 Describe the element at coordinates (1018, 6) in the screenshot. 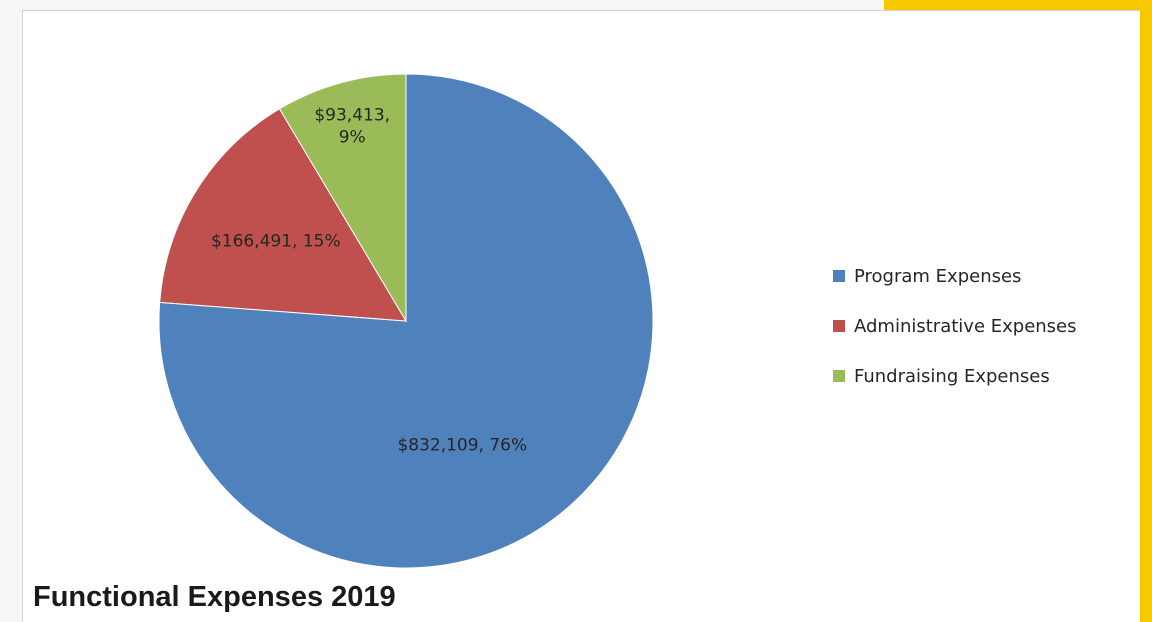

I see `accent-corner-bar` at that location.